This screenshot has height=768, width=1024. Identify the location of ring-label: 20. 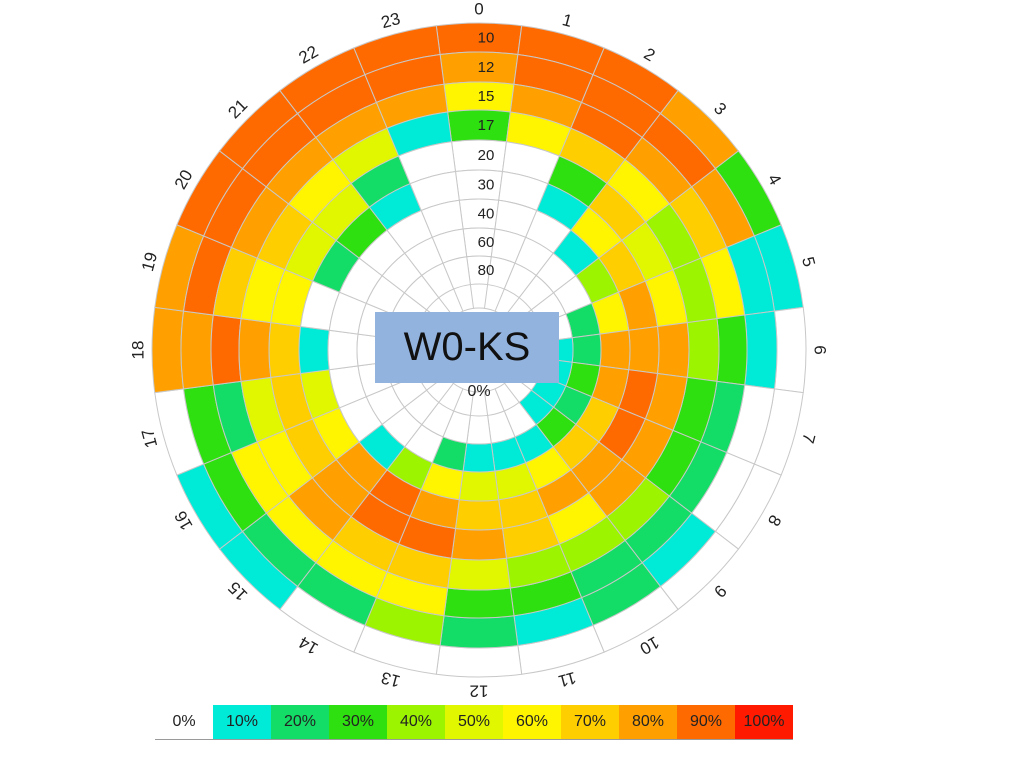
(486, 155).